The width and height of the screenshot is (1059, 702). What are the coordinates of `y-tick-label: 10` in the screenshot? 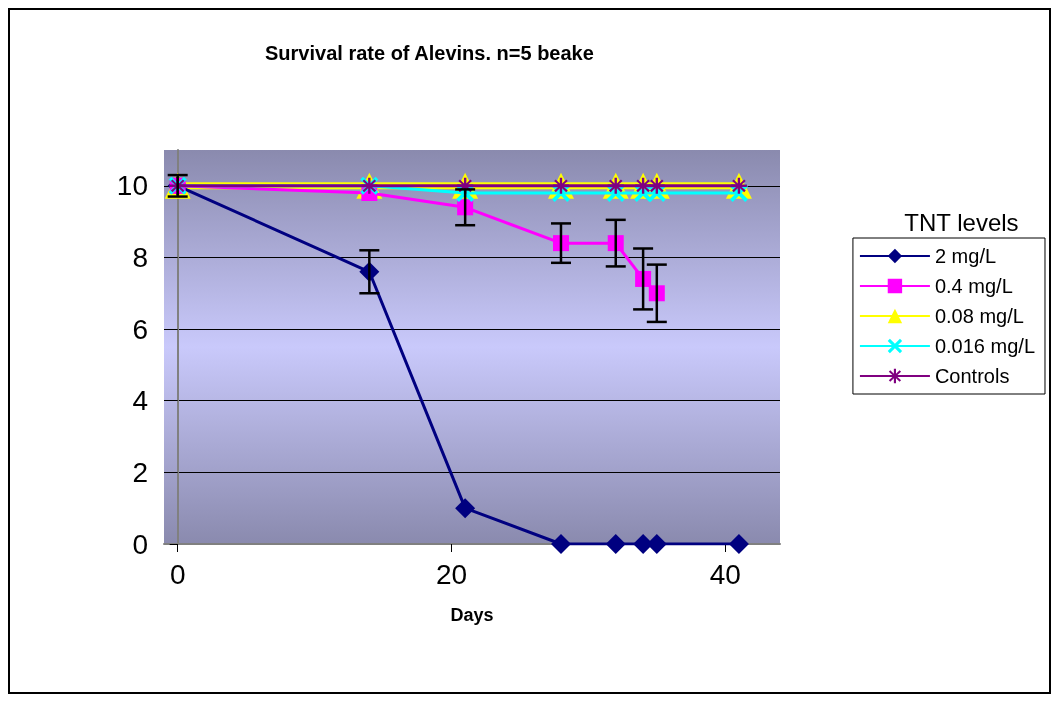 It's located at (132, 186).